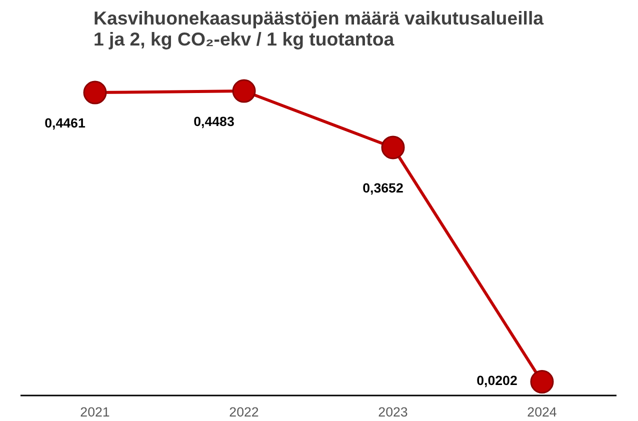 The image size is (638, 421). What do you see at coordinates (214, 122) in the screenshot?
I see `data-label: 0,4483` at bounding box center [214, 122].